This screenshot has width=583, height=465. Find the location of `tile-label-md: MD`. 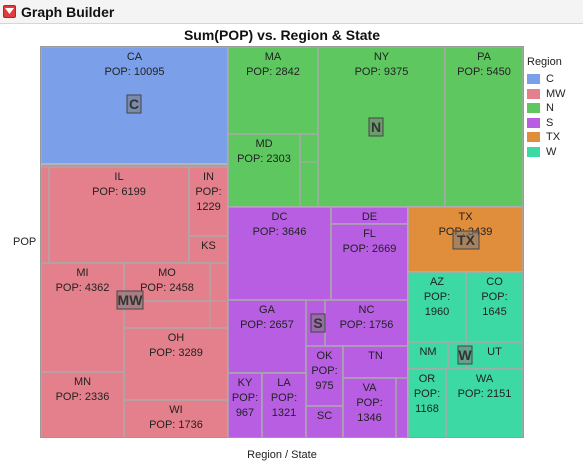

tile-label-md: MD is located at coordinates (263, 144).